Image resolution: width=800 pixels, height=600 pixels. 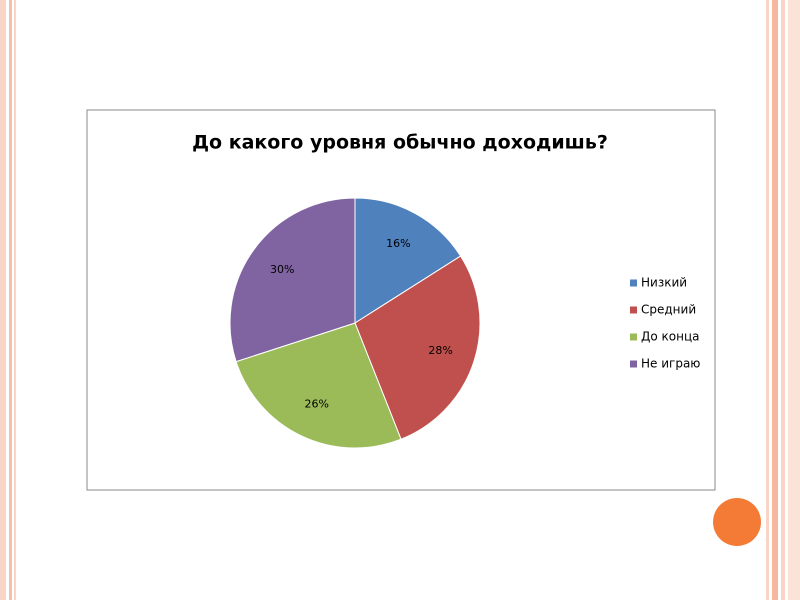 I want to click on chart-title: До какого уровня обычно доходишь?, so click(x=400, y=143).